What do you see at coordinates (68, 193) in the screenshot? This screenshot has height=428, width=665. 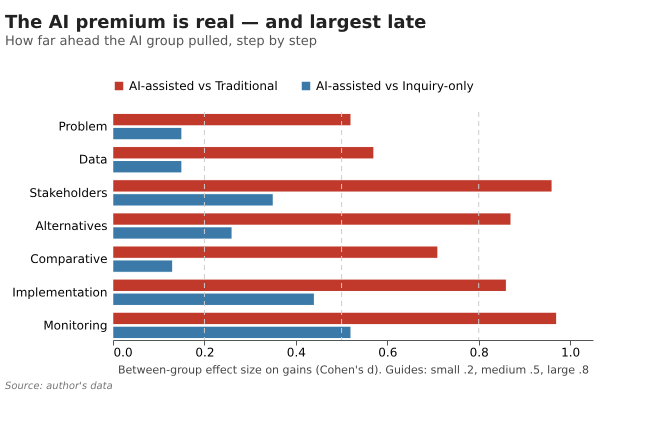 I see `y-tick-label: Stakeholders` at bounding box center [68, 193].